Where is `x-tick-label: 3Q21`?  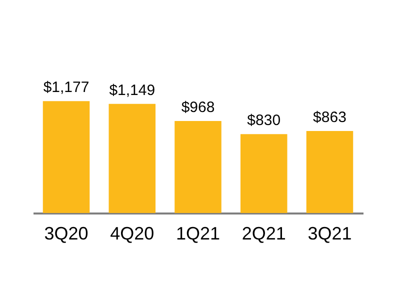
x-tick-label: 3Q21 is located at coordinates (330, 234).